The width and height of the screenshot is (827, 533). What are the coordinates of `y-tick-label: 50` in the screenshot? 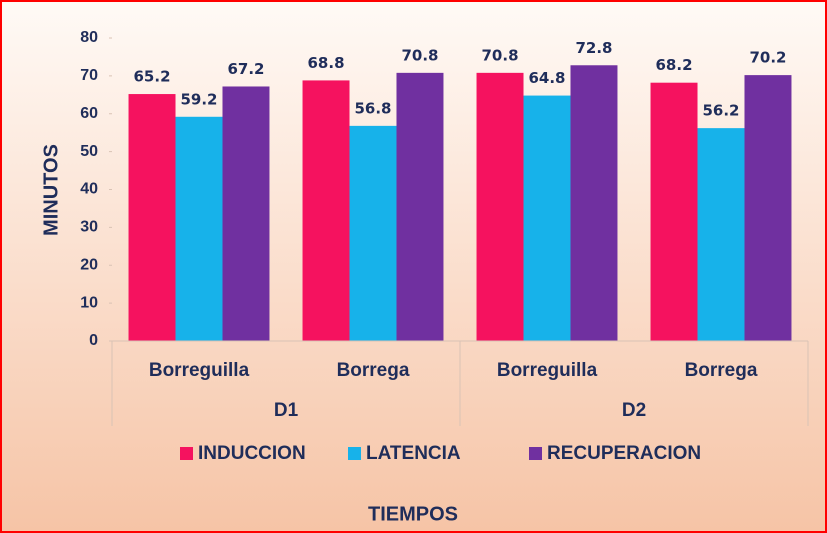 It's located at (89, 151).